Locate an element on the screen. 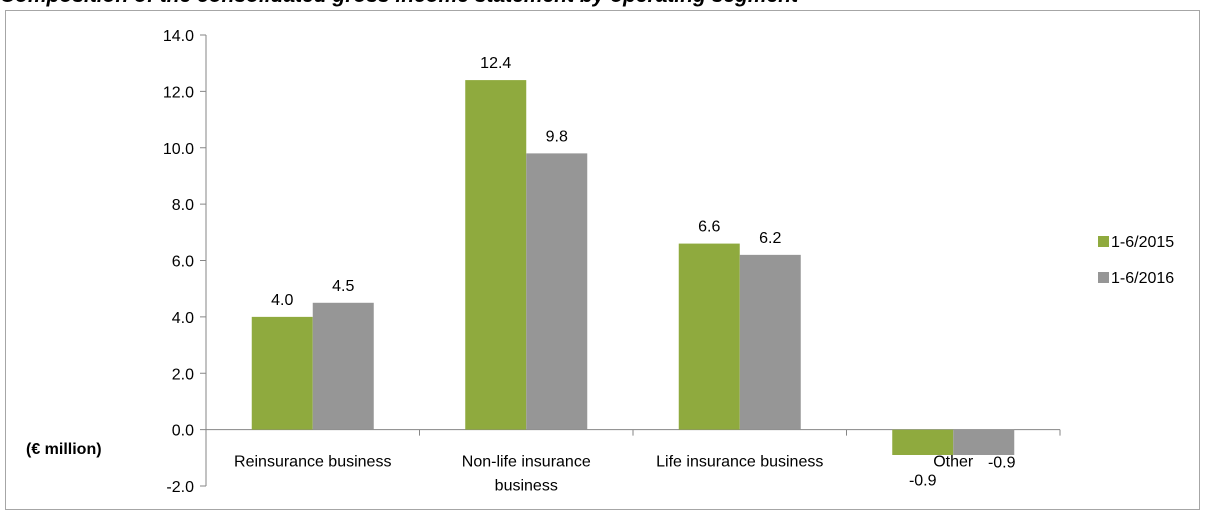  y-axis: -2.0 0.0 2.0 4.0 6.0 8.0 10.0 12.0 14.0 is located at coordinates (185, 262).